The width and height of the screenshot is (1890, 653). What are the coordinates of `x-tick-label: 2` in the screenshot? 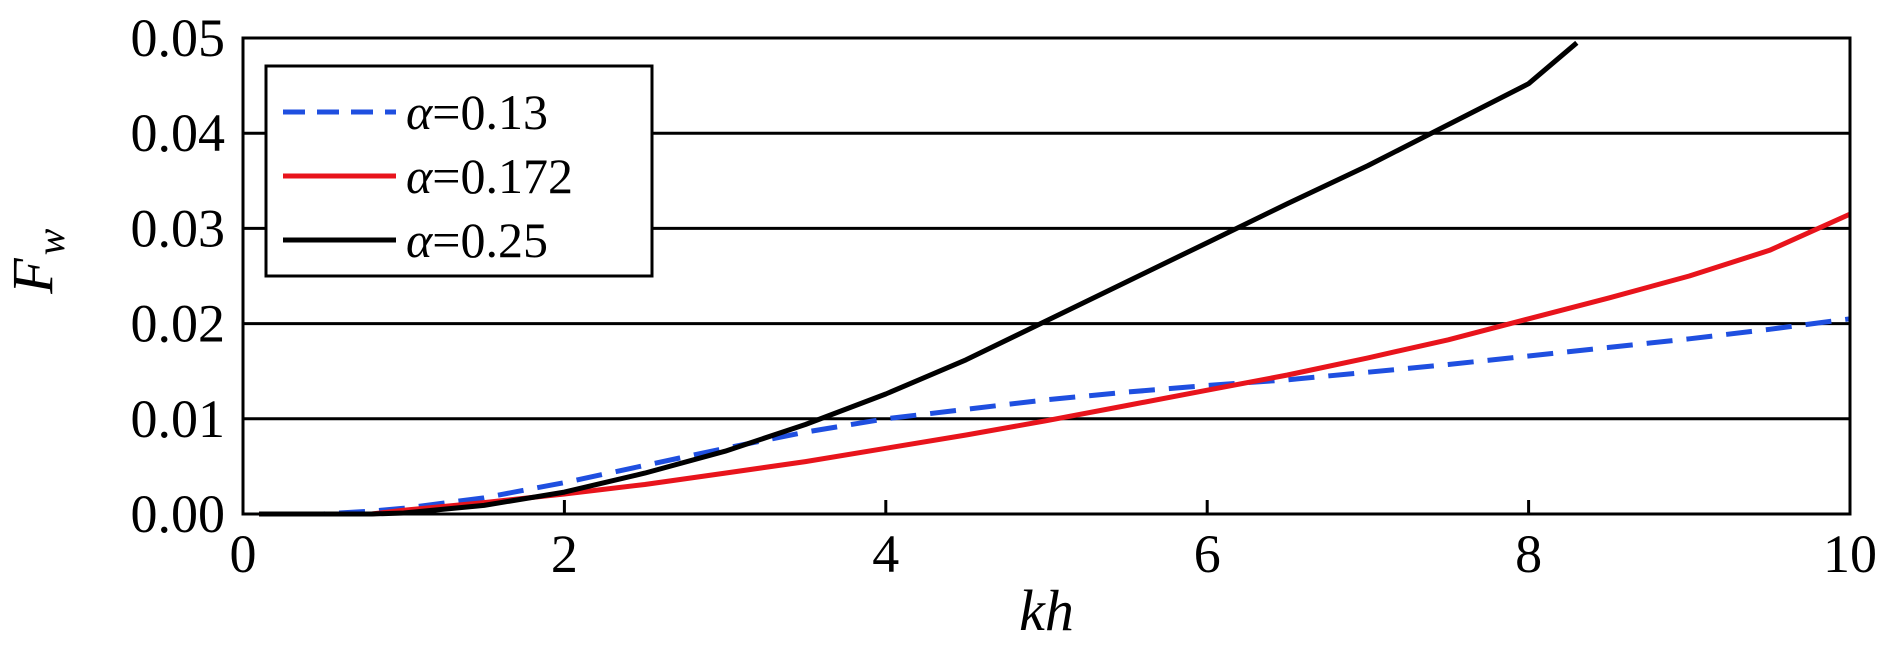 It's located at (564, 554).